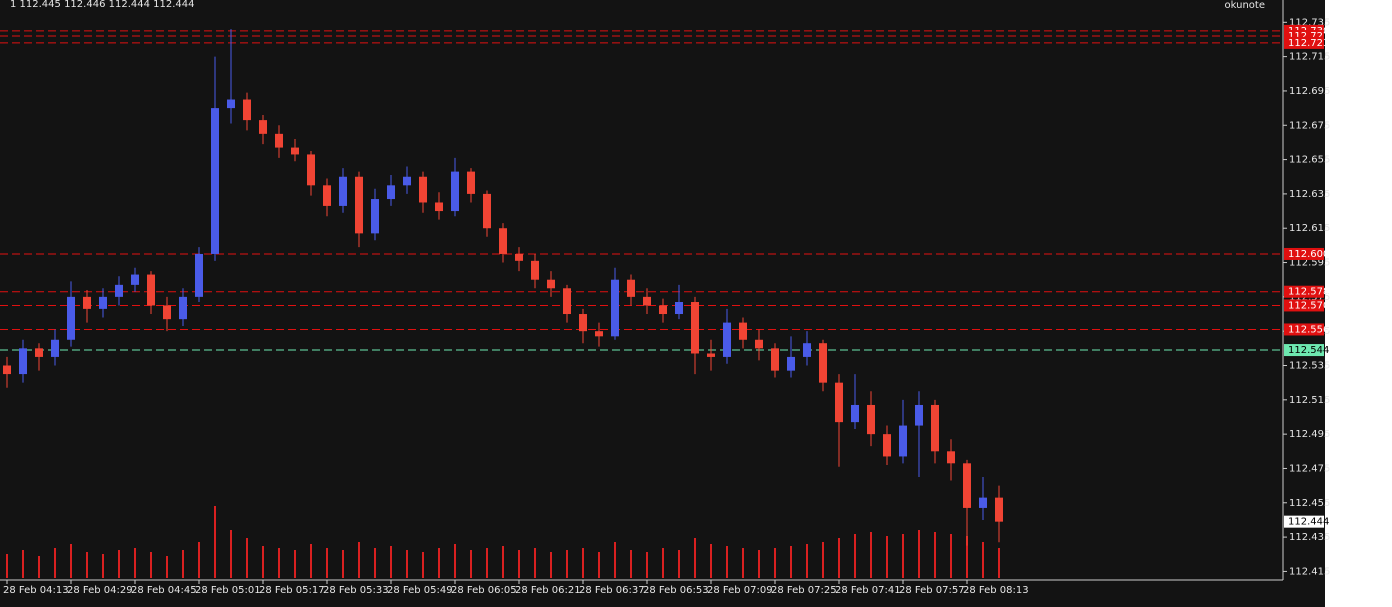 Image resolution: width=1392 pixels, height=607 pixels. I want to click on y-tick-label: 112.735, so click(1309, 22).